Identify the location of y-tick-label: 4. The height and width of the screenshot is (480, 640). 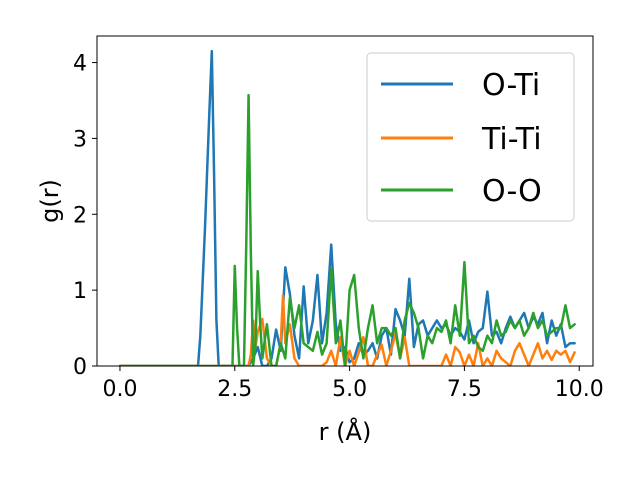
(80, 64).